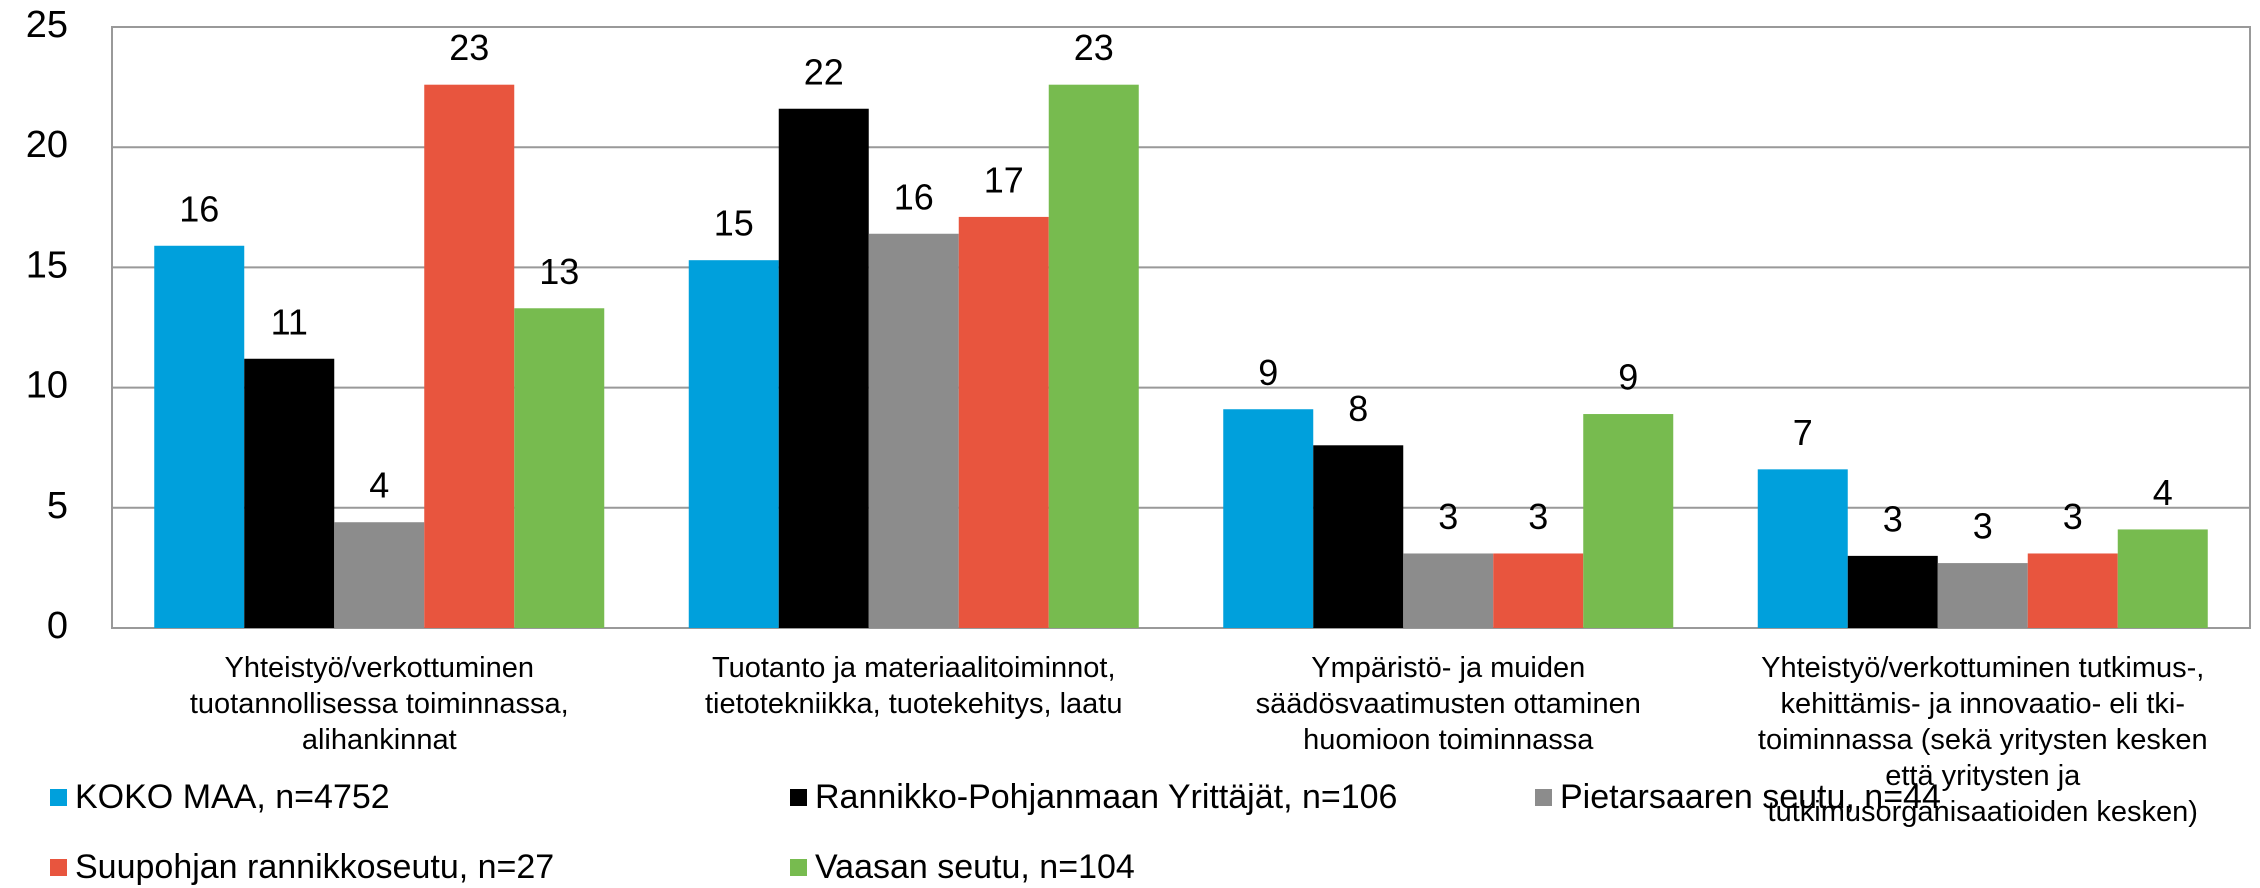 This screenshot has height=888, width=2260. Describe the element at coordinates (47, 265) in the screenshot. I see `y-tick-label: 15` at that location.